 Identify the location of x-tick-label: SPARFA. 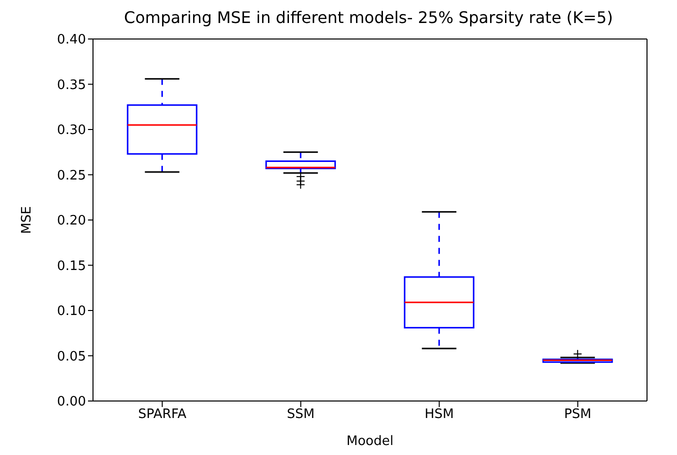
(162, 414).